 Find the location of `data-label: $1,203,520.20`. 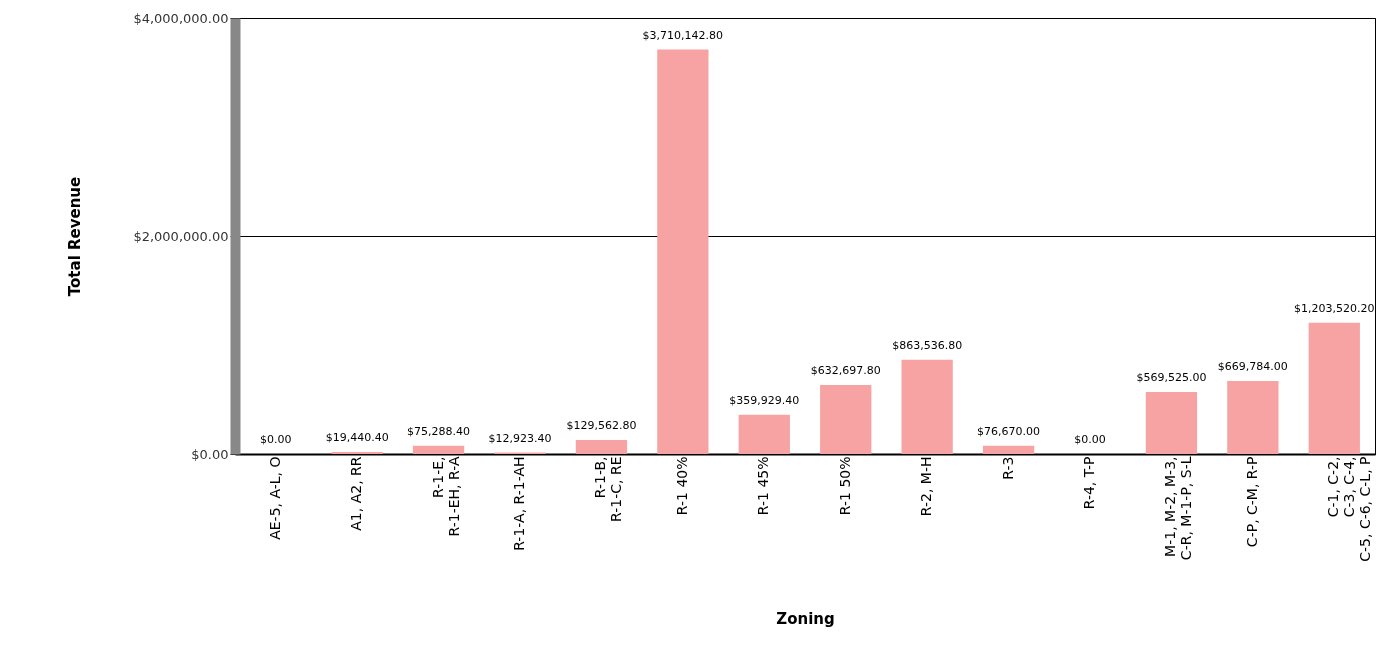

data-label: $1,203,520.20 is located at coordinates (1334, 308).